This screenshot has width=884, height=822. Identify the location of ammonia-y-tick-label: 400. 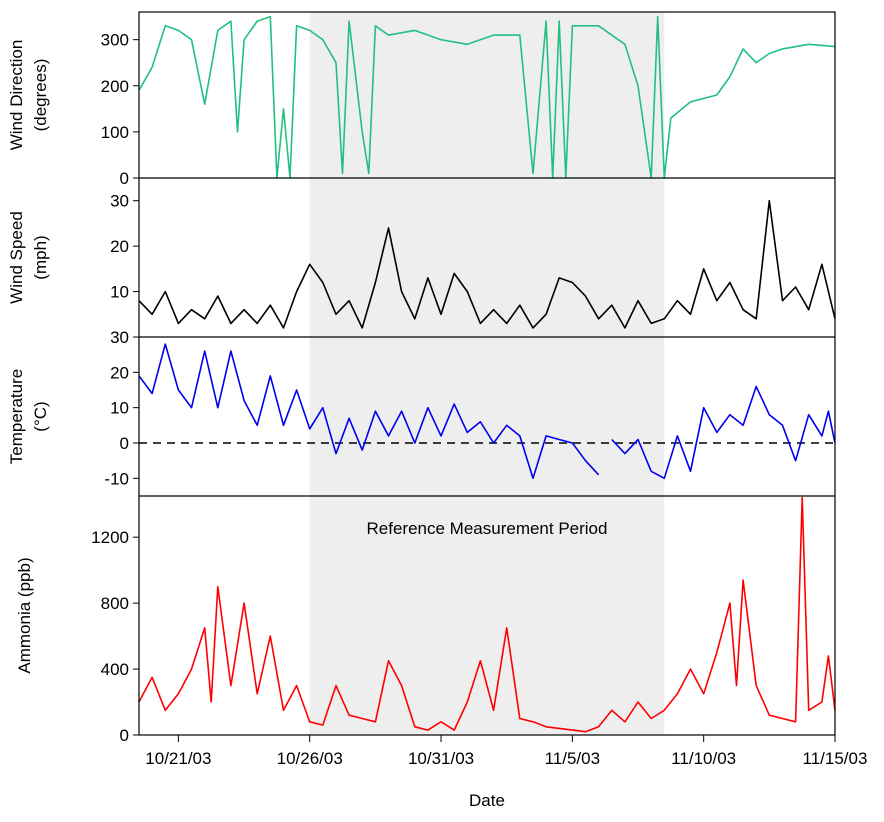
(115, 669).